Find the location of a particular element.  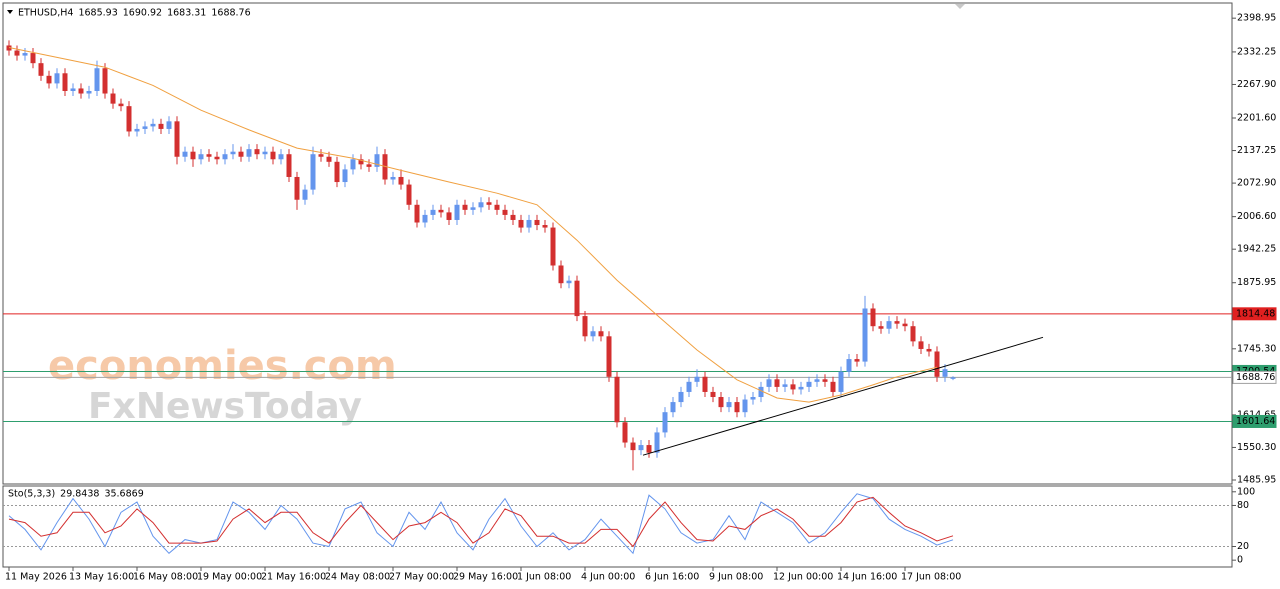

stochastic-plot is located at coordinates (617, 524).